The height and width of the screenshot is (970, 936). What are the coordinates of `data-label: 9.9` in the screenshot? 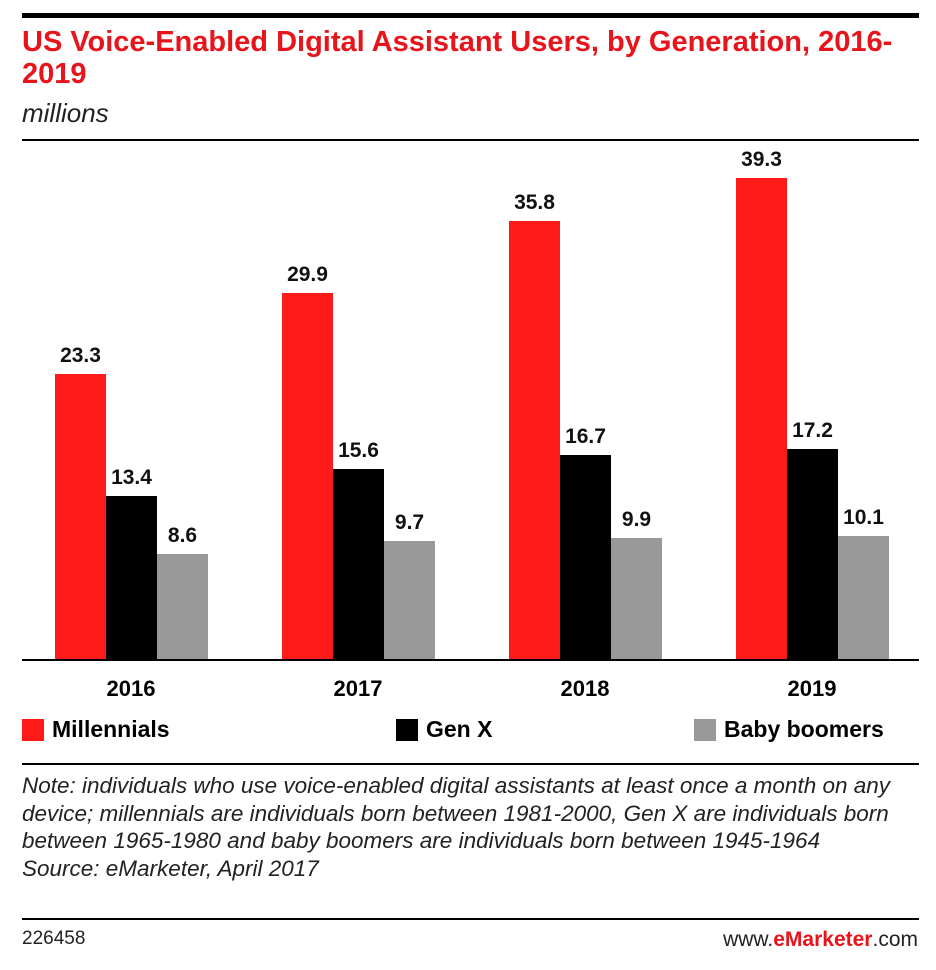 It's located at (636, 520).